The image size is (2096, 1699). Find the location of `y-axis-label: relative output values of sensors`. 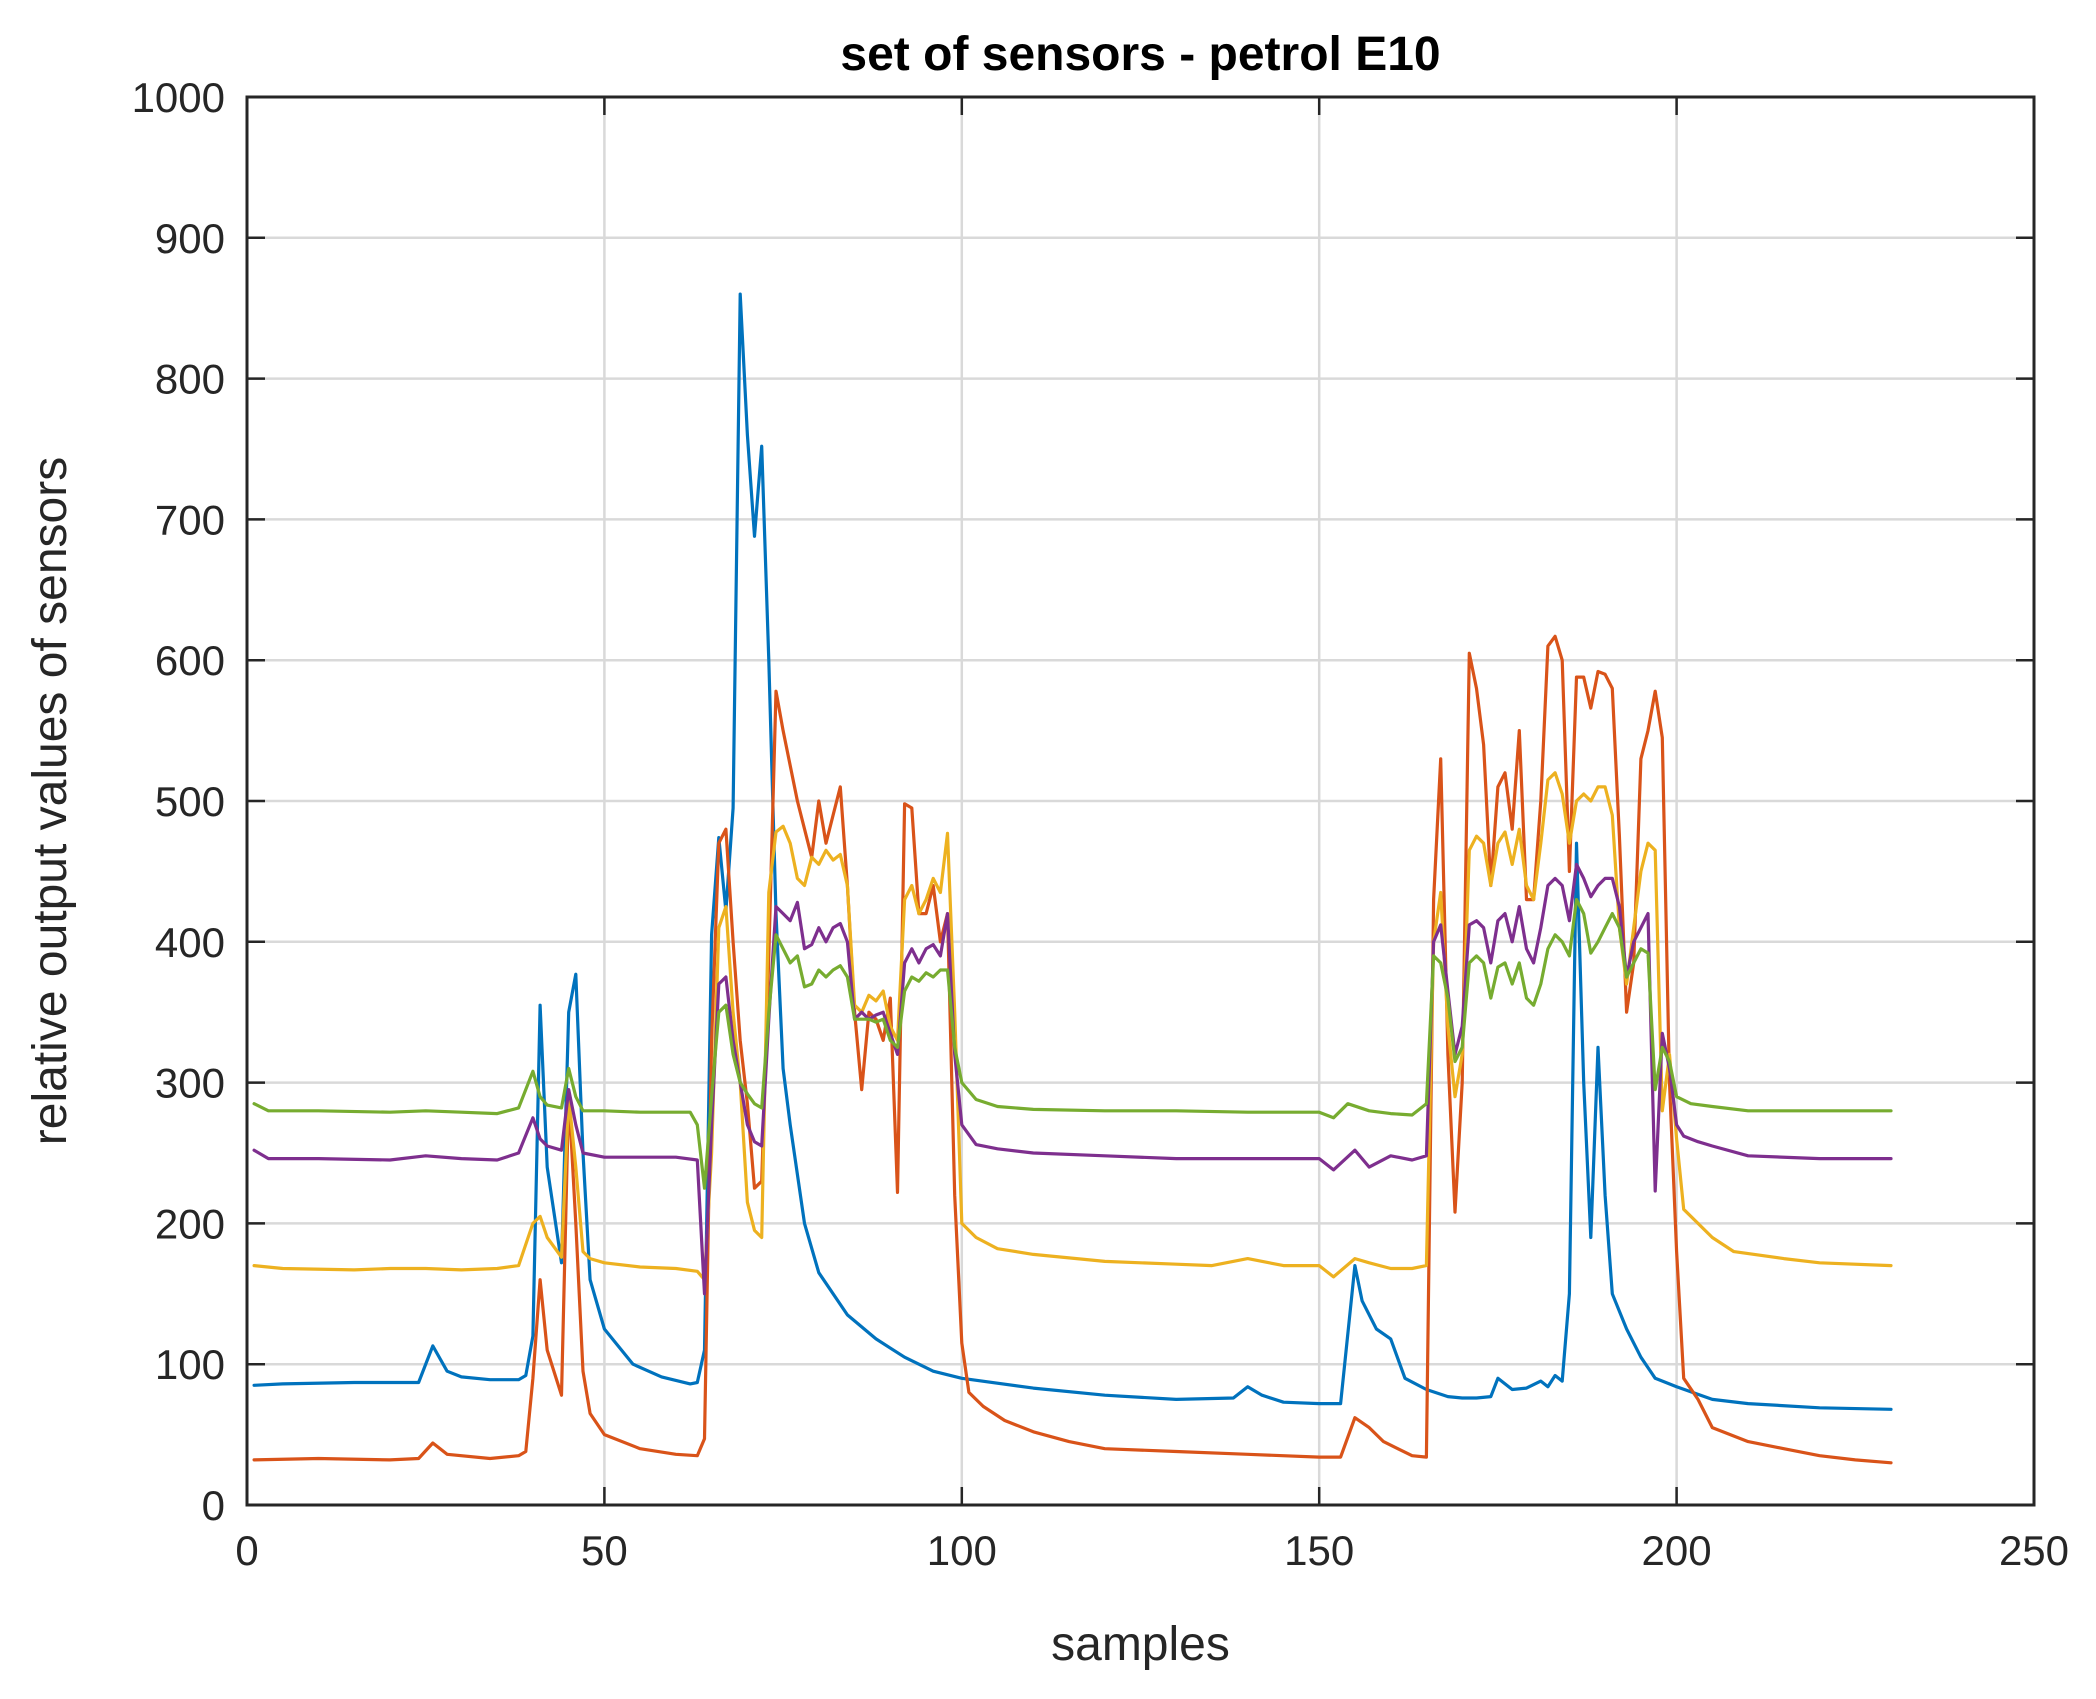

y-axis-label: relative output values of sensors is located at coordinates (50, 801).